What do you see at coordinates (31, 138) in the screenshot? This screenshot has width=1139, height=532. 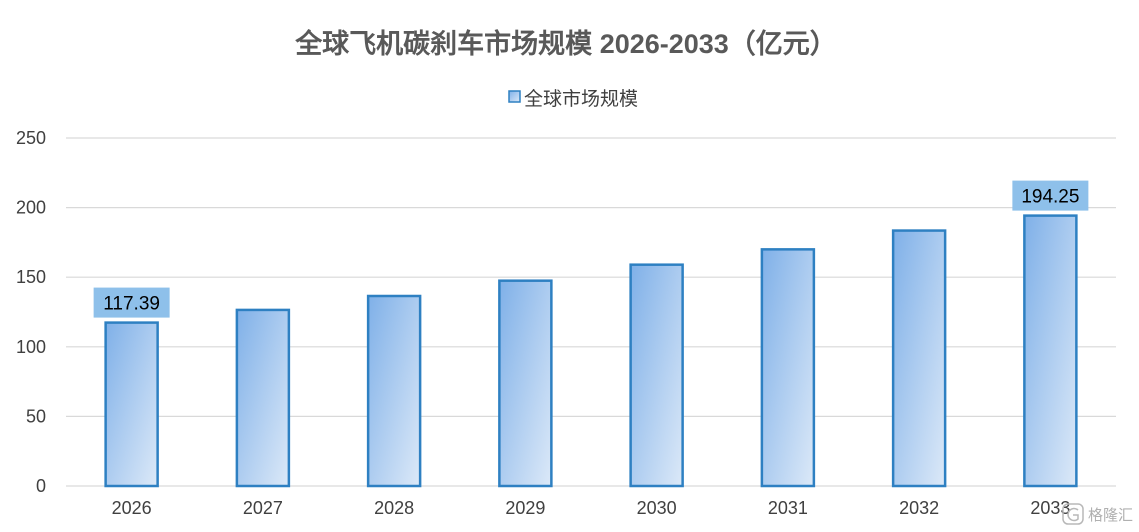 I see `y-tick-label: 250` at bounding box center [31, 138].